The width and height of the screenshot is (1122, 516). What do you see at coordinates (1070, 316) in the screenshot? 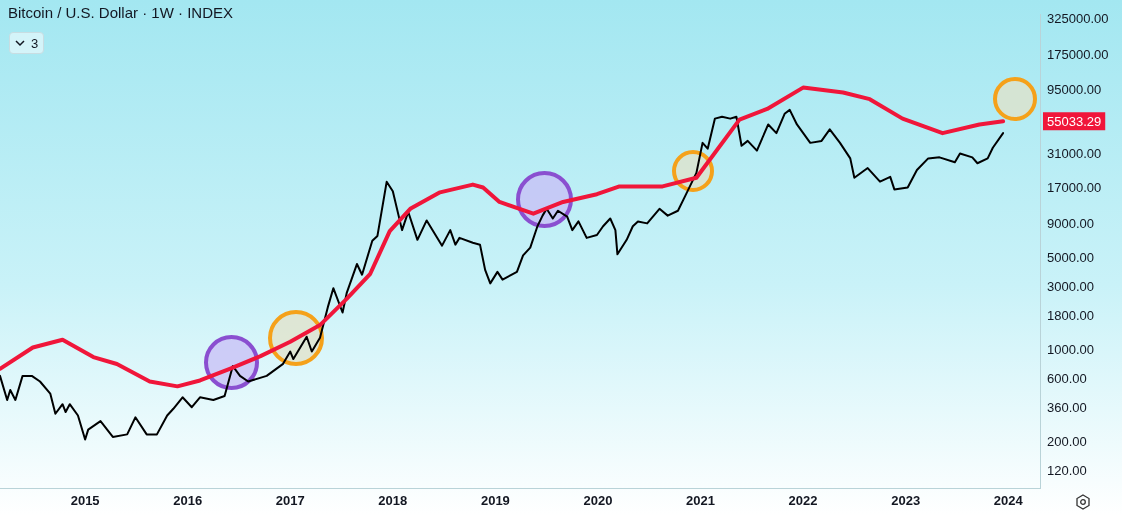
I see `y-tick-label: 1800.00` at bounding box center [1070, 316].